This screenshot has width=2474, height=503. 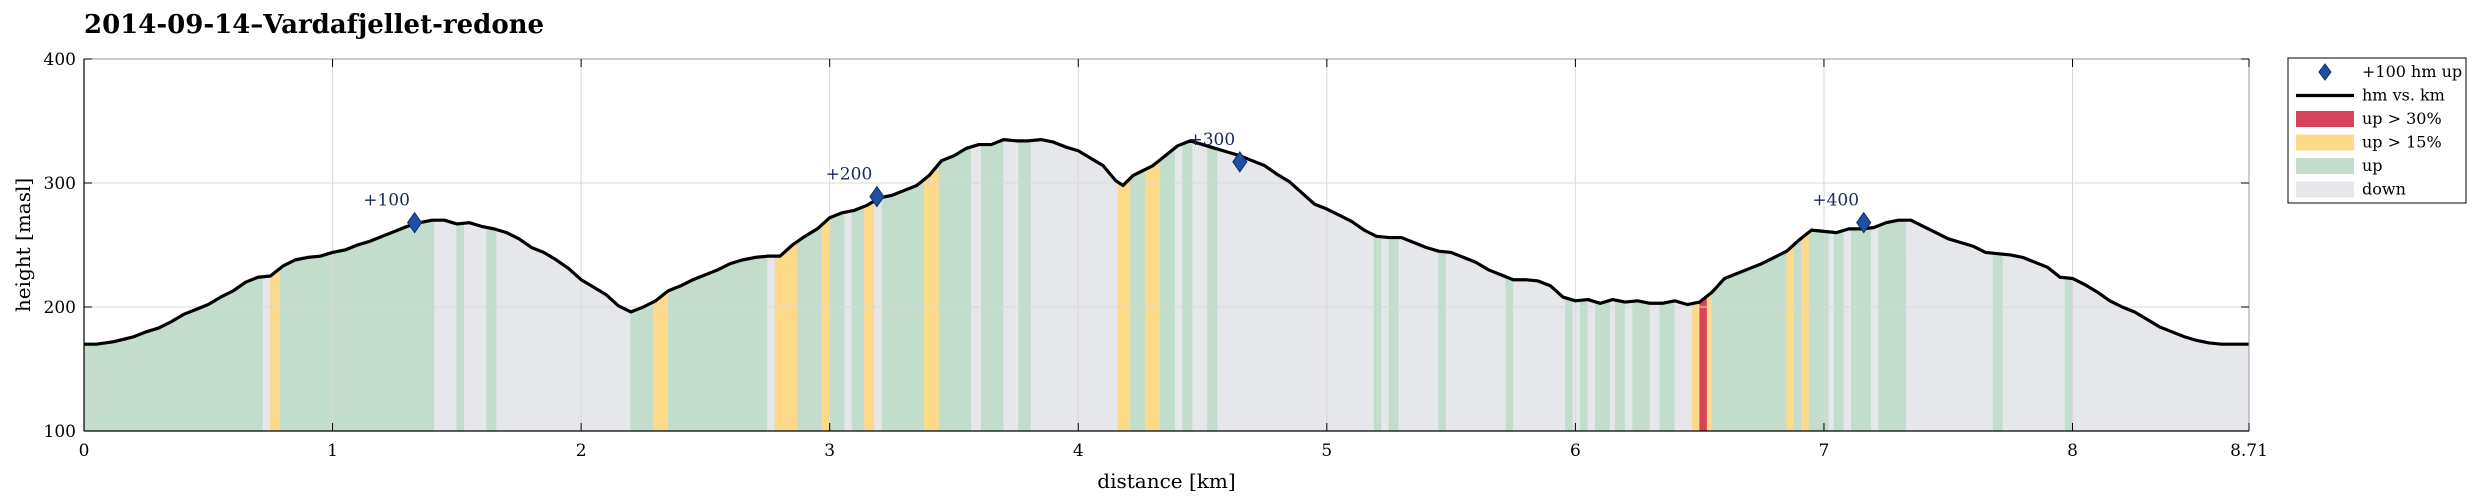 I want to click on legend-label: +100 hm up, so click(x=2412, y=71).